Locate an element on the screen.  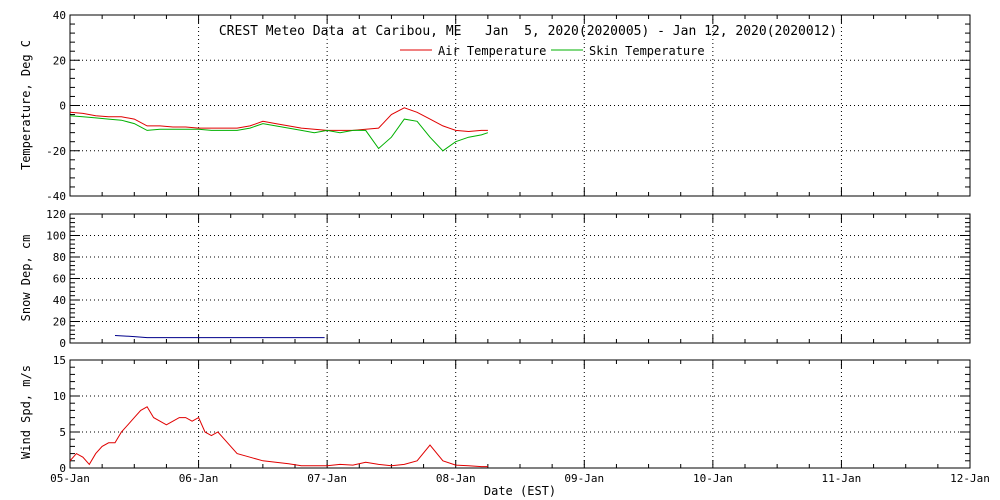
air-temperature-series-line is located at coordinates (278, 120).